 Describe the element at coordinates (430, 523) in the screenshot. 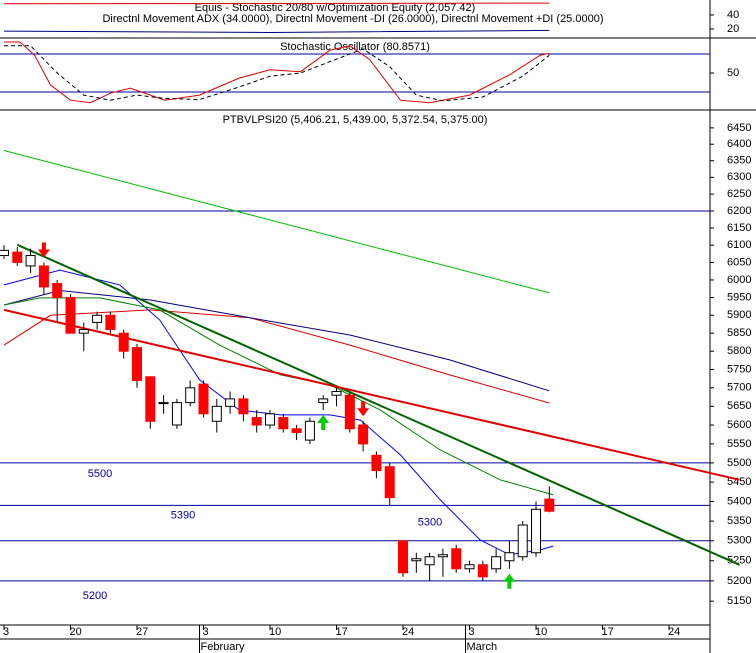

I see `horizontal-line-label: 5300` at that location.